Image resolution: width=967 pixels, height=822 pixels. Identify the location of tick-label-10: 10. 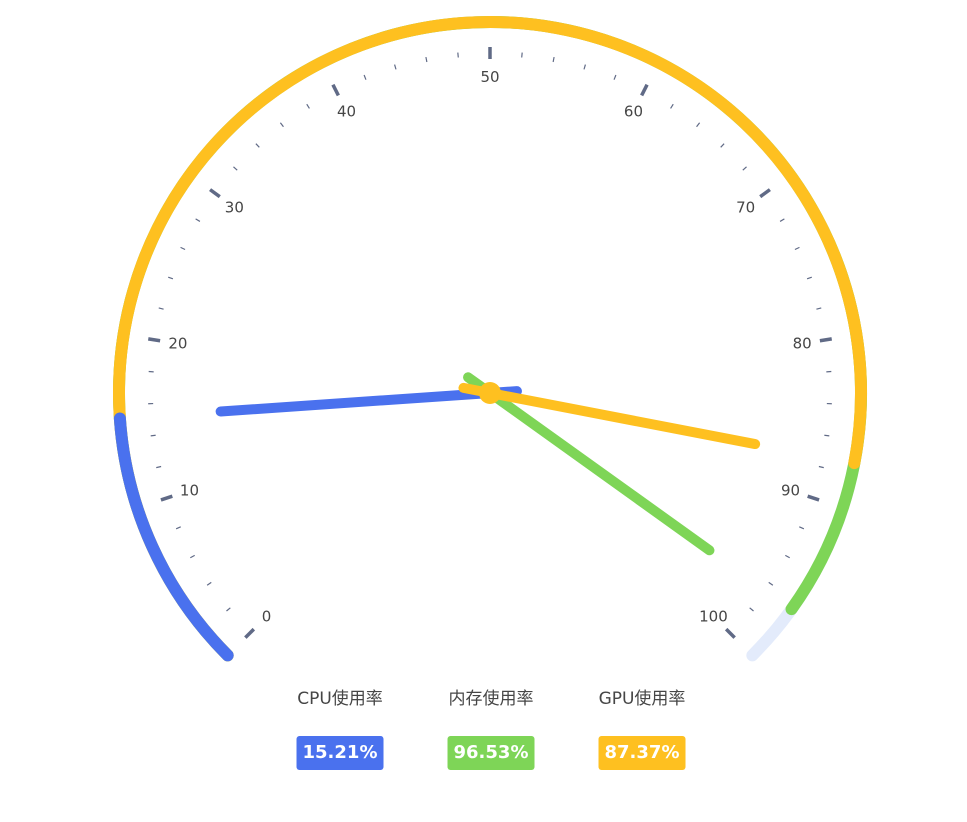
(189, 491).